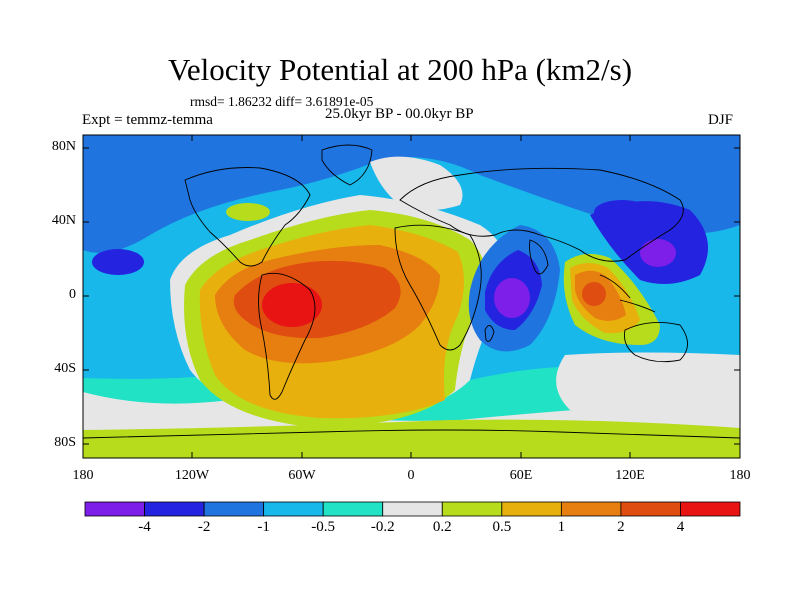  I want to click on colorbar-label: 2, so click(621, 527).